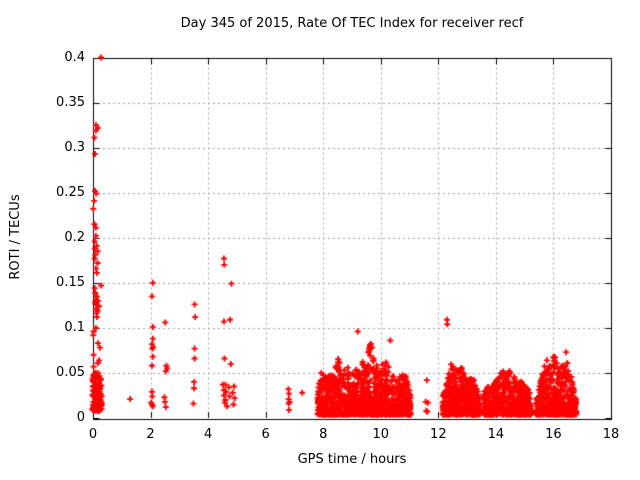 This screenshot has height=480, width=640. I want to click on y-axis-label: ROTI / TECUs, so click(15, 237).